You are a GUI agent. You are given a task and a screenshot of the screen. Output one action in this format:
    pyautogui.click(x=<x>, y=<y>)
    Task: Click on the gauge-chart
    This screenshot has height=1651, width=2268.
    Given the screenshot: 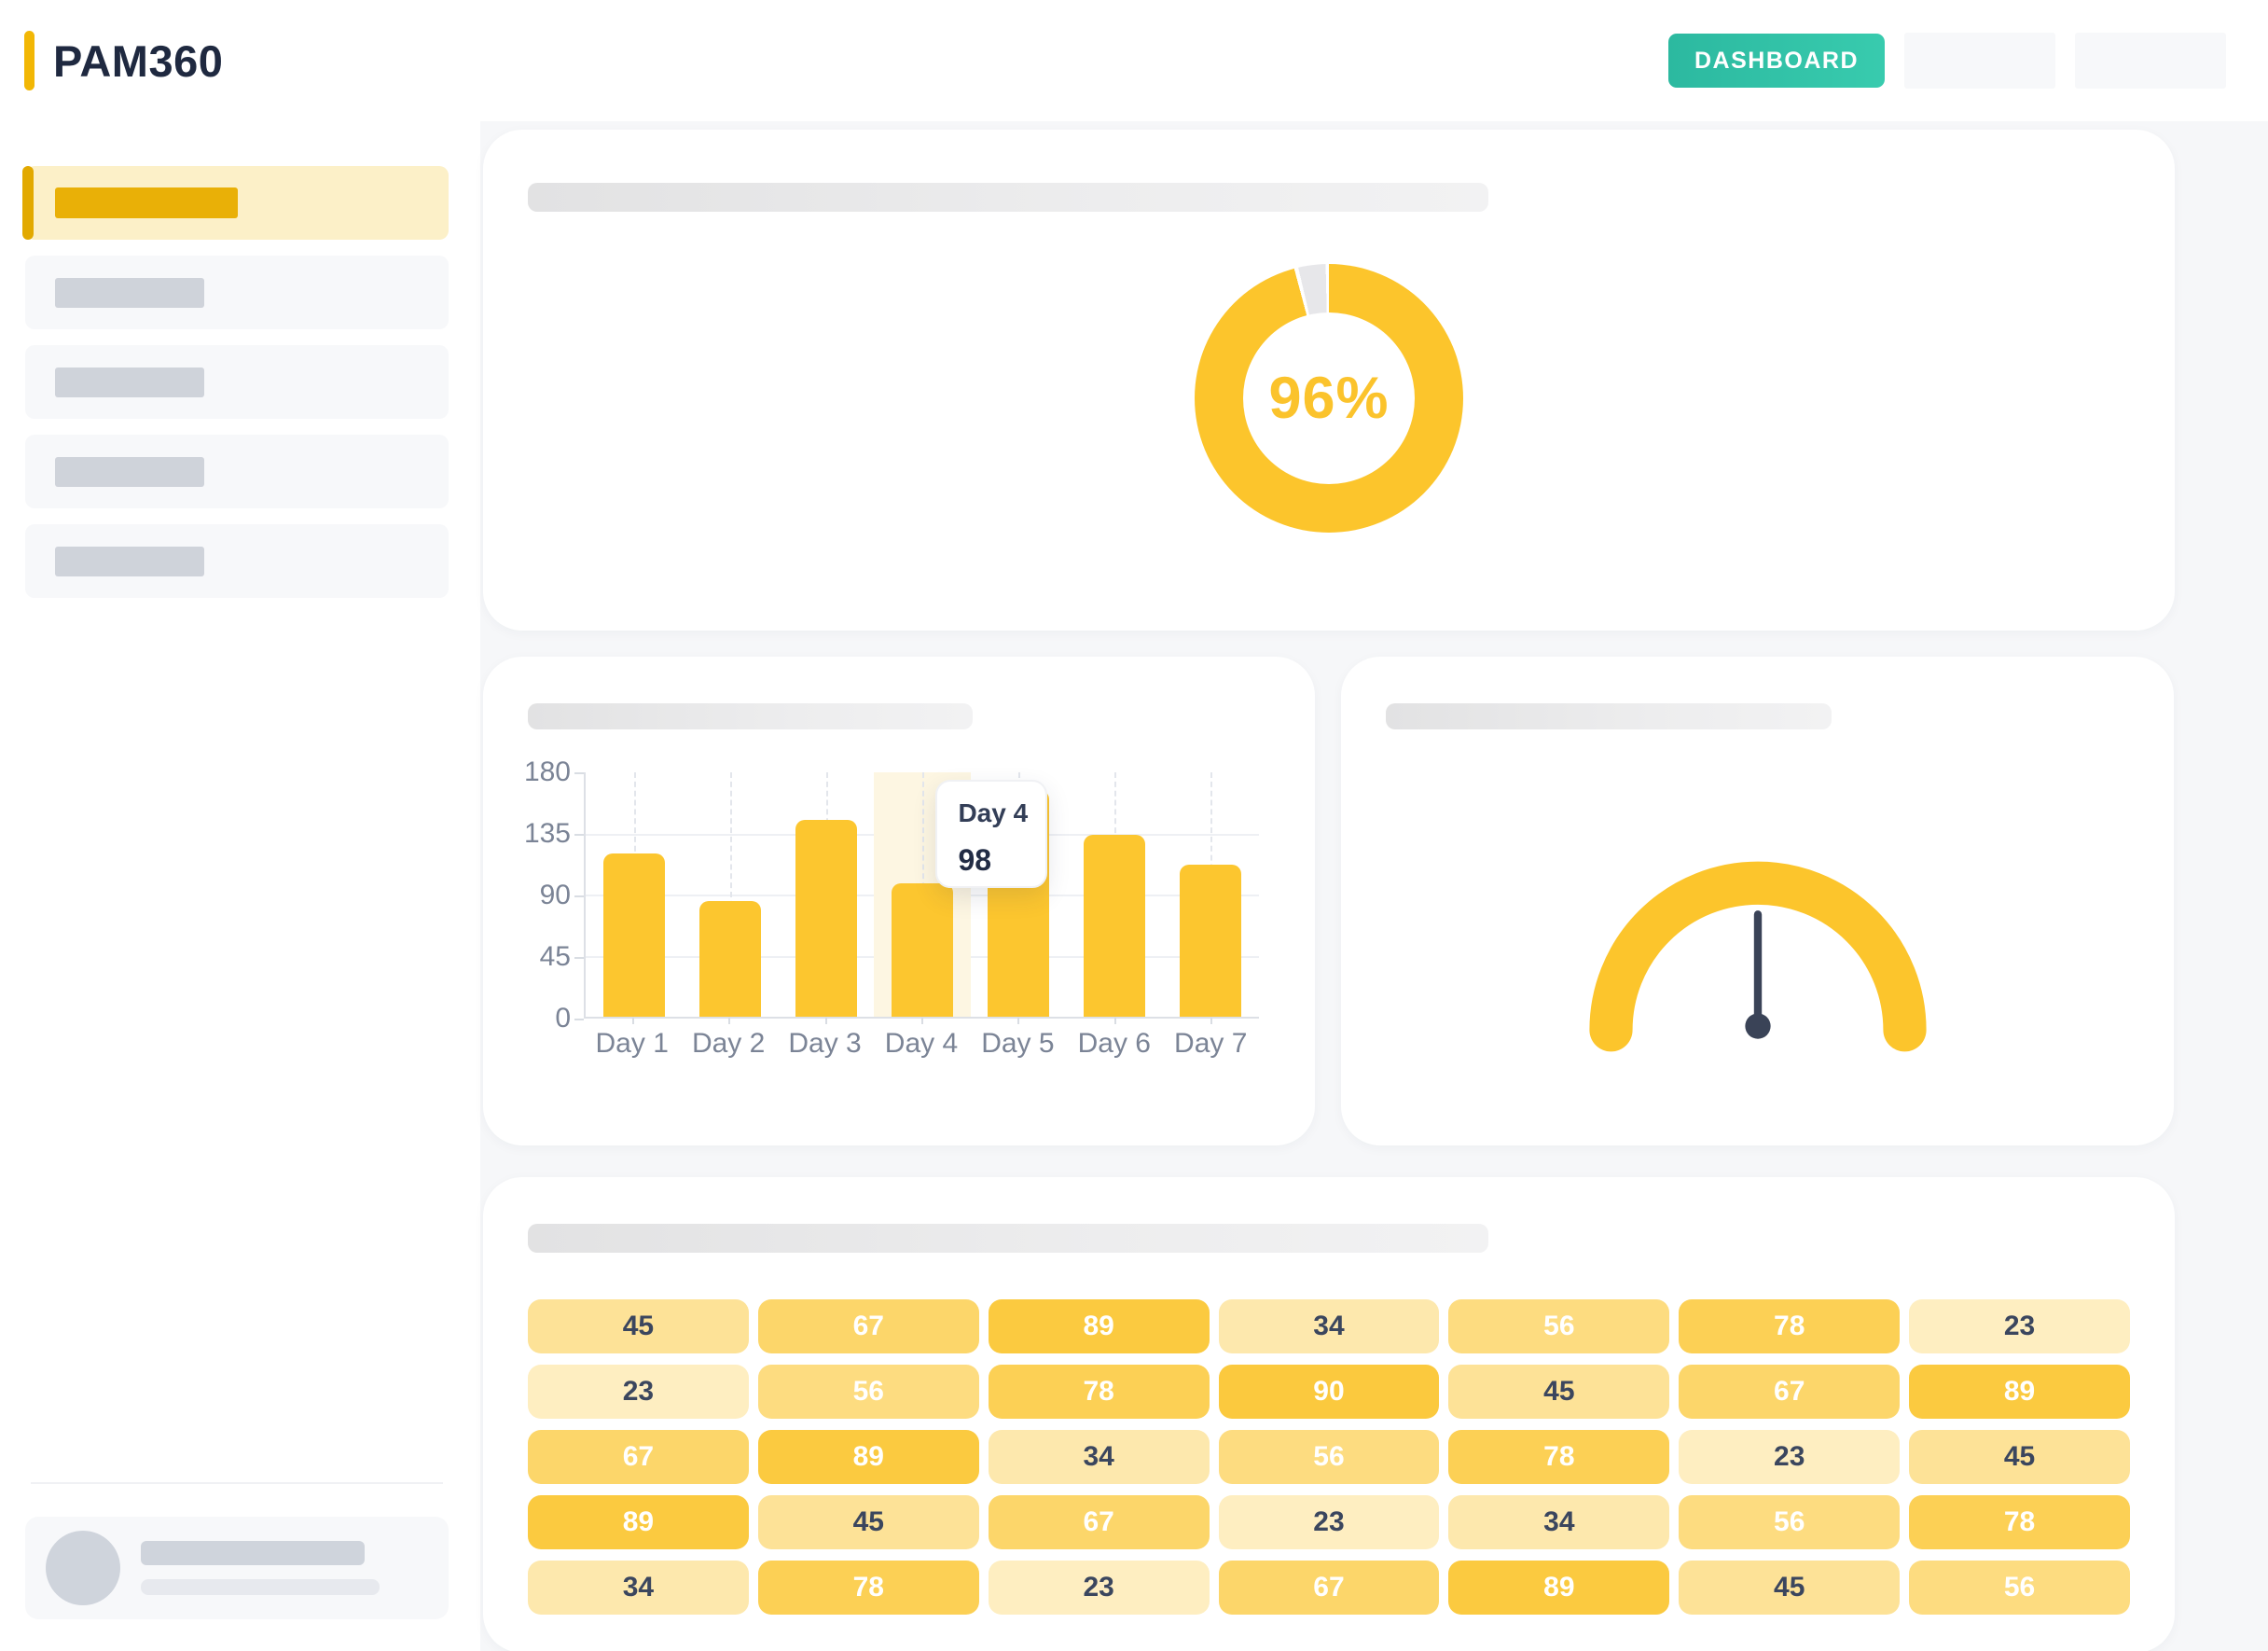 What is the action you would take?
    pyautogui.click(x=1757, y=914)
    